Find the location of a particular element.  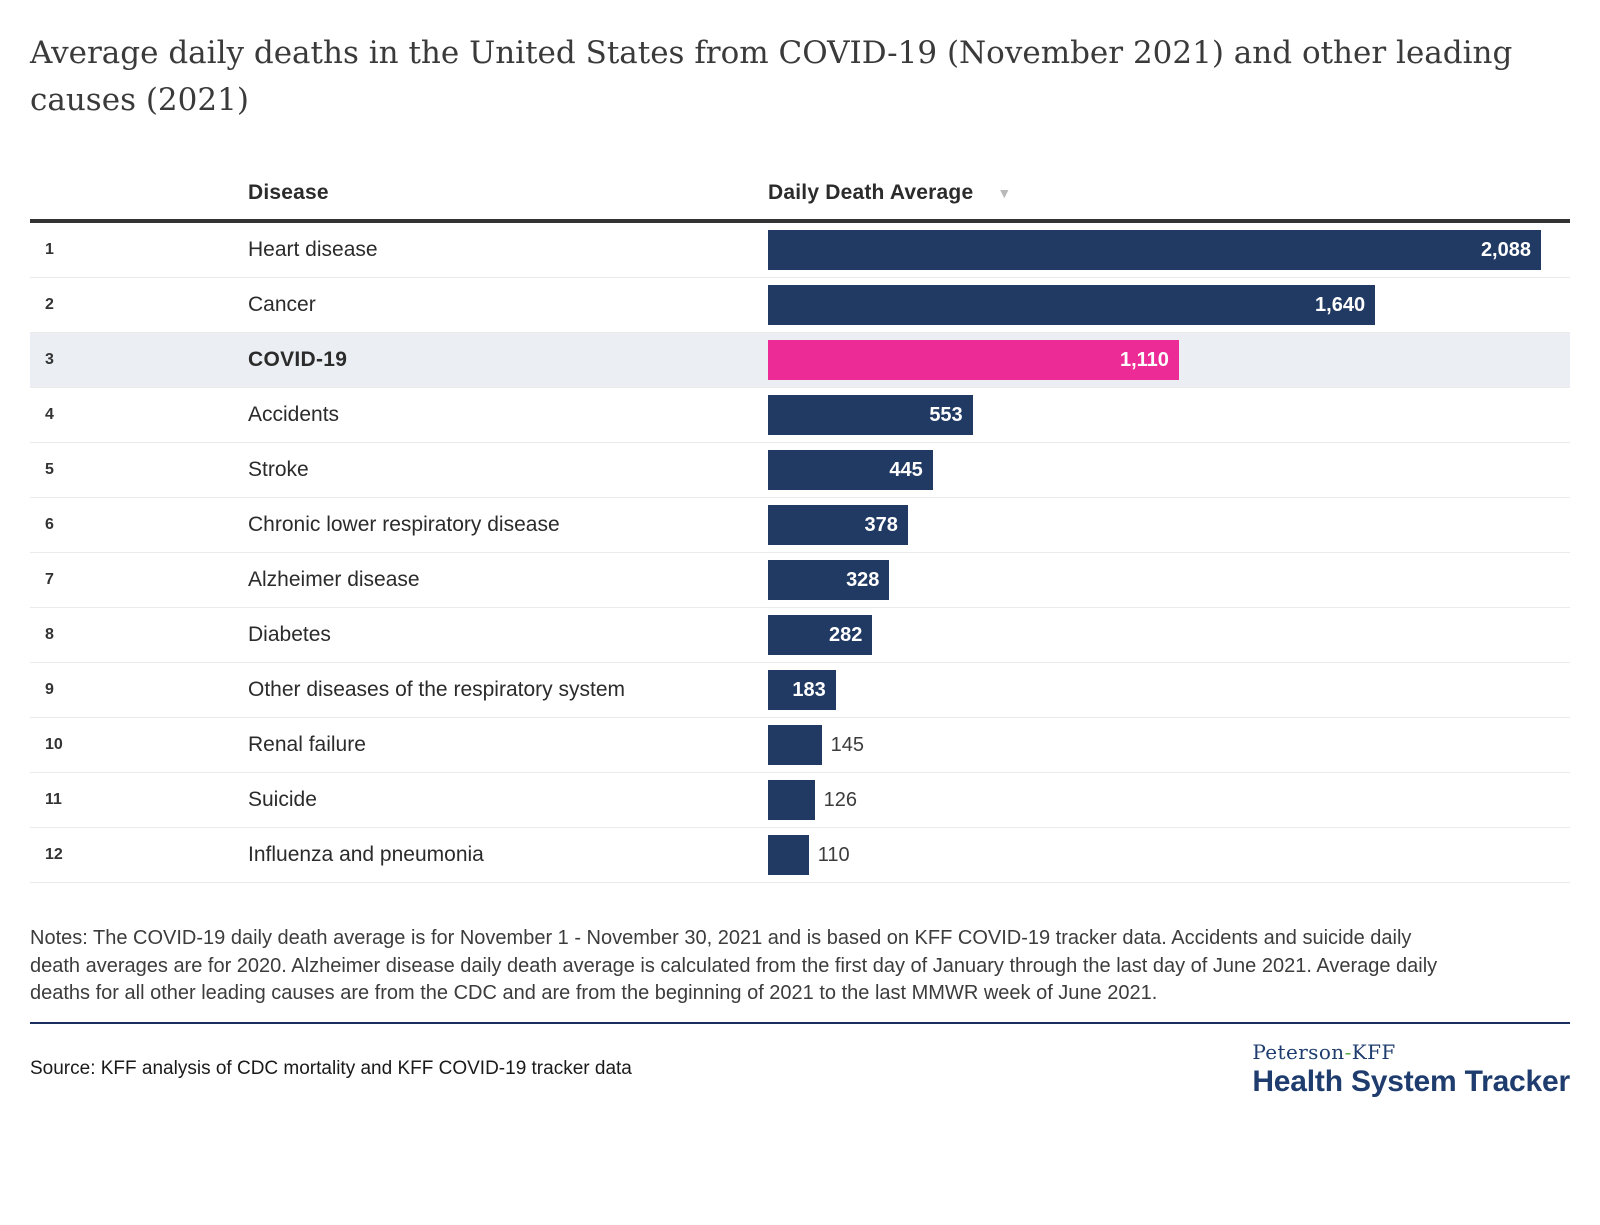

bar-value-label: 328 is located at coordinates (863, 579).